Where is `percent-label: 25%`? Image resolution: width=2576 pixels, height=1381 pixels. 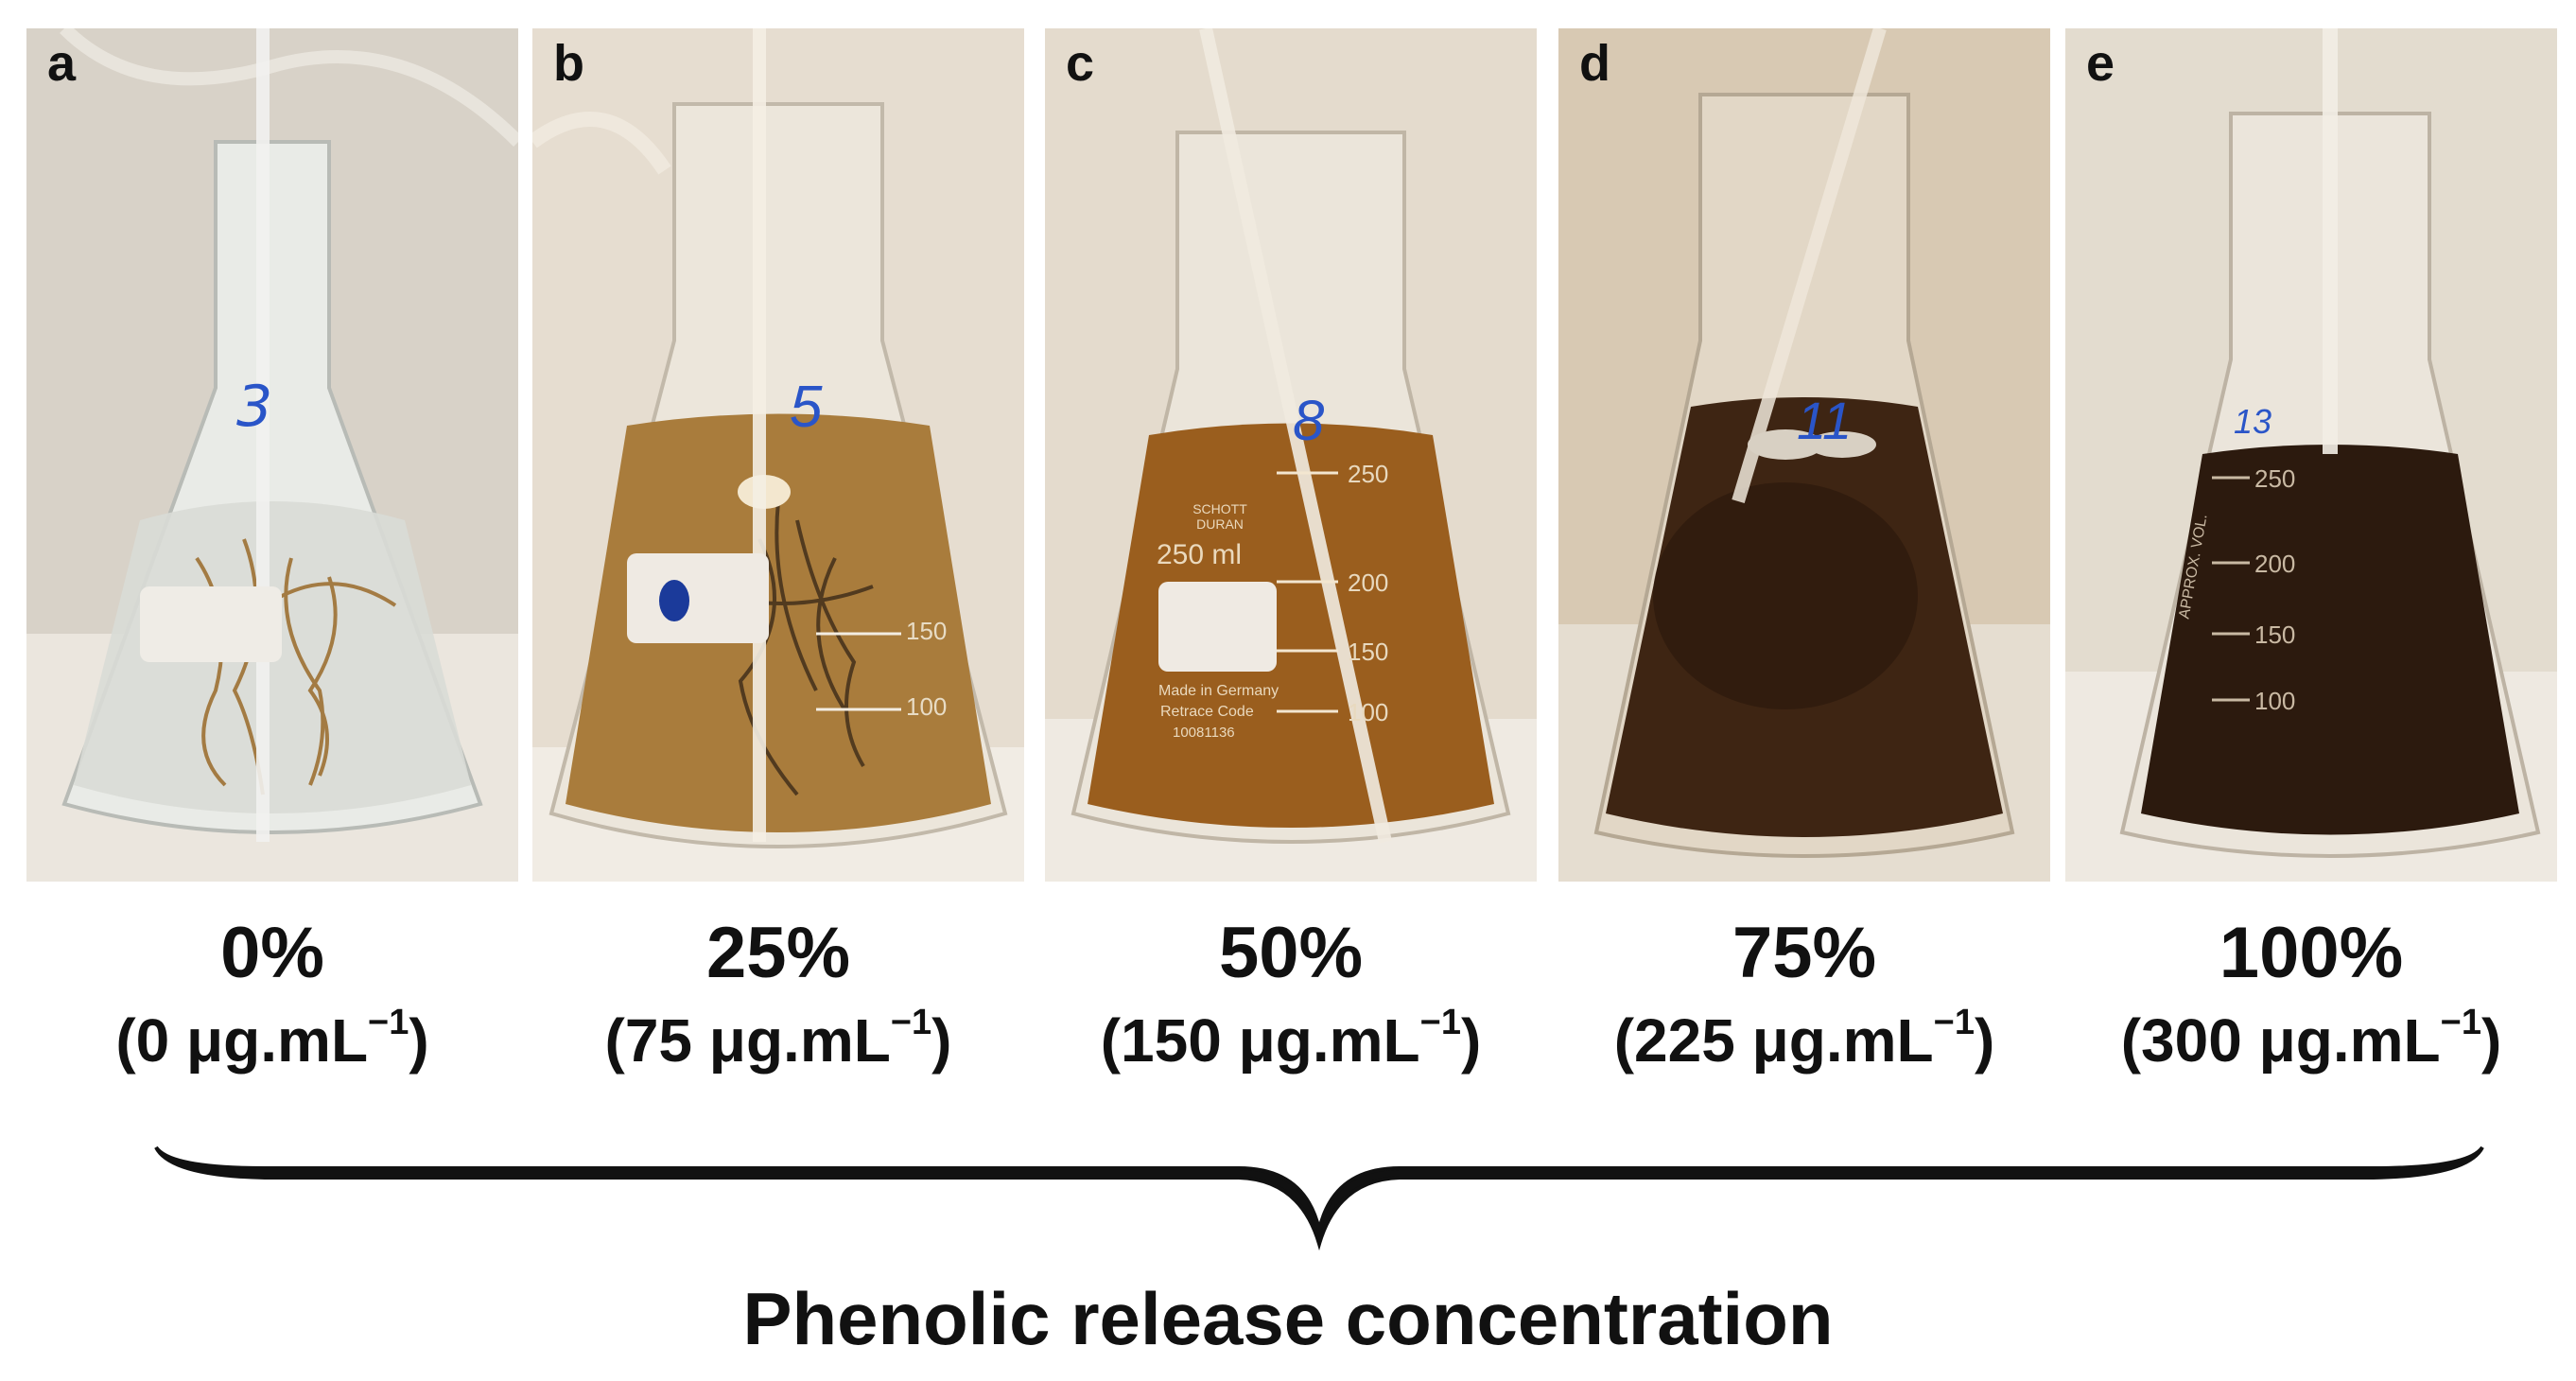 percent-label: 25% is located at coordinates (778, 953).